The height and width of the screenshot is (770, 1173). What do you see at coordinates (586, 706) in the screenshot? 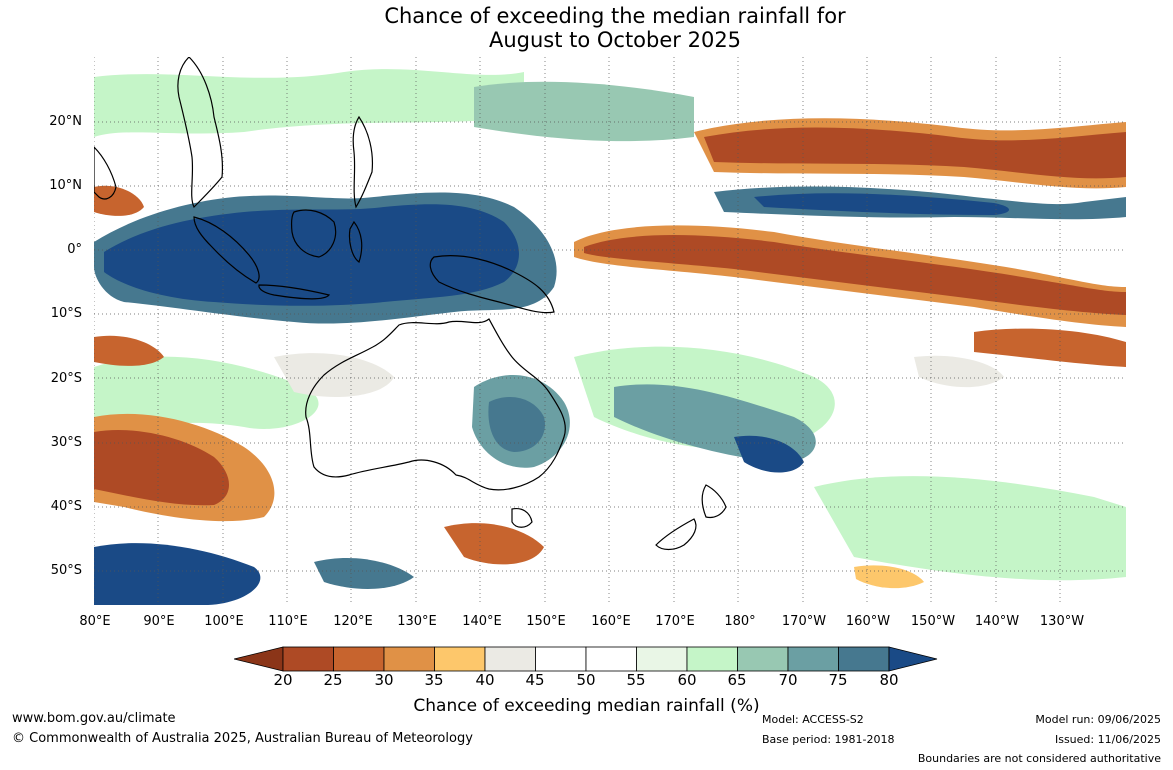
I see `colorbar-label: Chance of exceeding median rainfall (%)` at bounding box center [586, 706].